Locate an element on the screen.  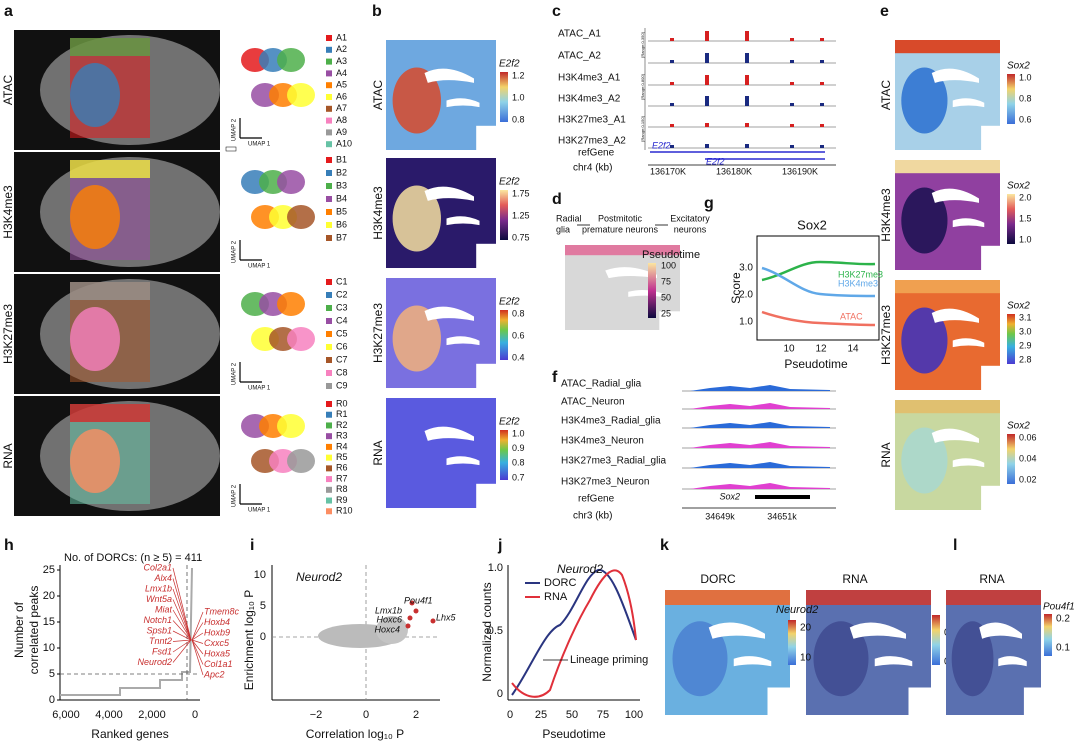
colorbar-label: 0.02 is located at coordinates (1028, 479).